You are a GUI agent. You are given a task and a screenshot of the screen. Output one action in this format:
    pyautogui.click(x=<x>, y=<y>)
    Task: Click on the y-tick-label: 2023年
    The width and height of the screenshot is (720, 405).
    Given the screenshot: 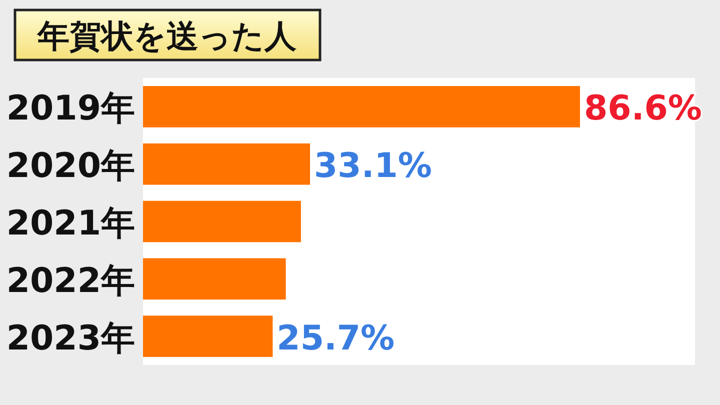 What is the action you would take?
    pyautogui.click(x=70, y=338)
    